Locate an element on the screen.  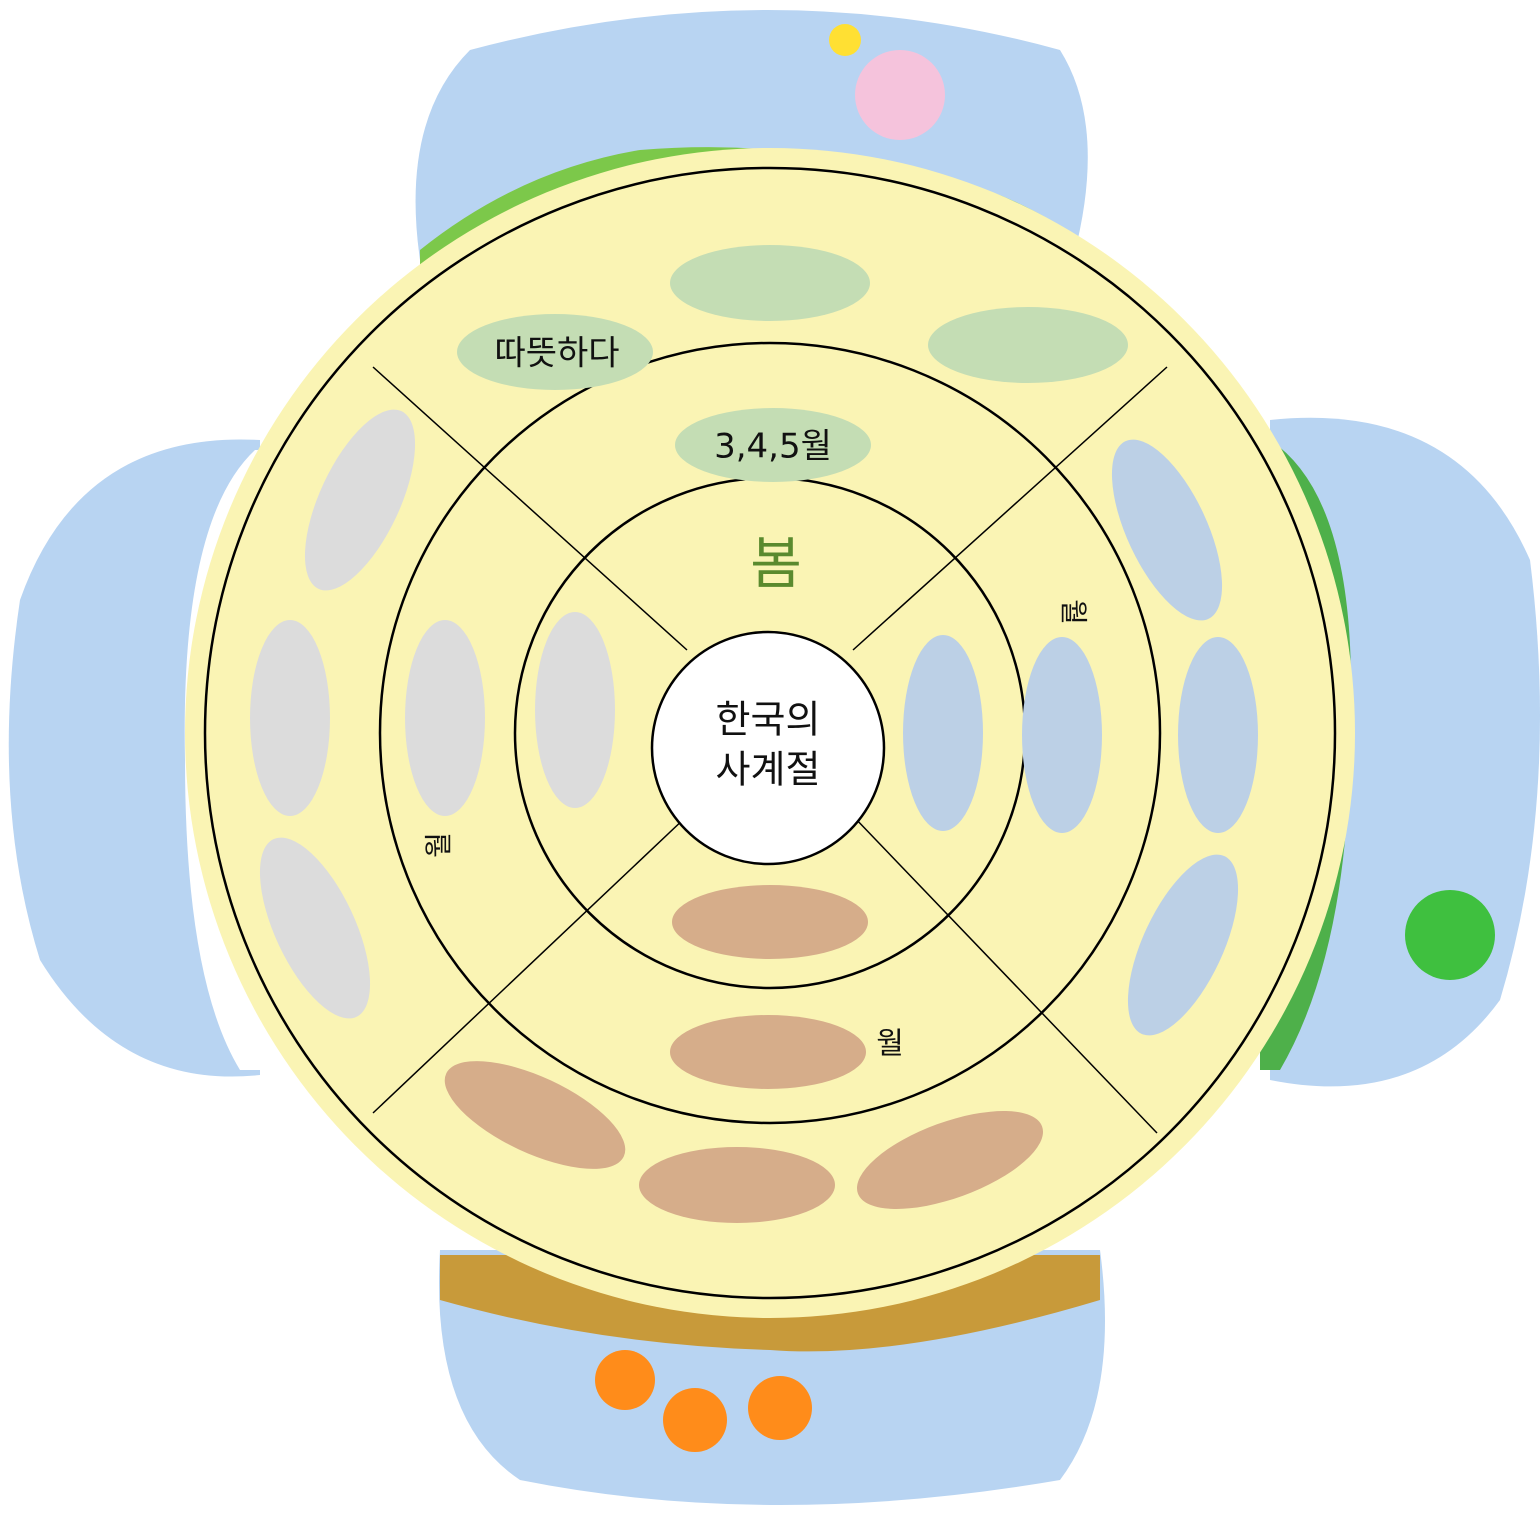
season-label: 봄 is located at coordinates (776, 564).